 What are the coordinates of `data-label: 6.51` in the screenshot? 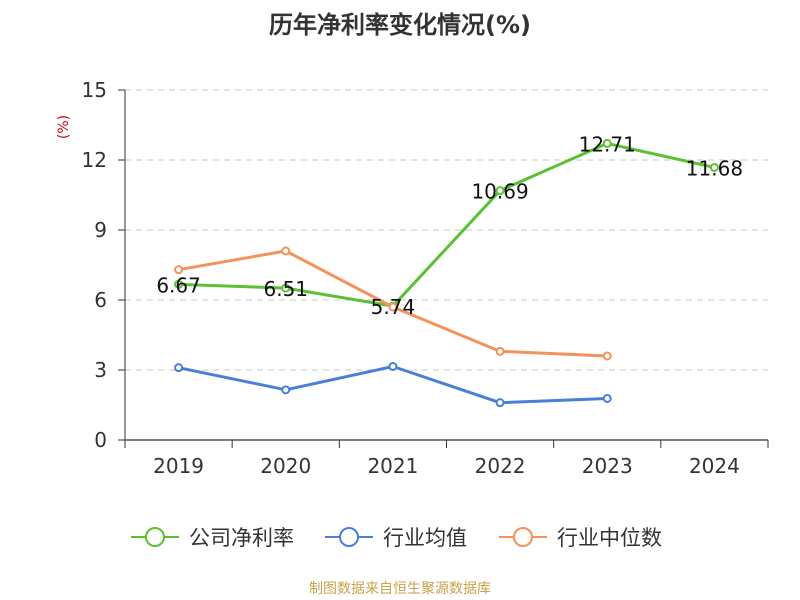 It's located at (285, 289).